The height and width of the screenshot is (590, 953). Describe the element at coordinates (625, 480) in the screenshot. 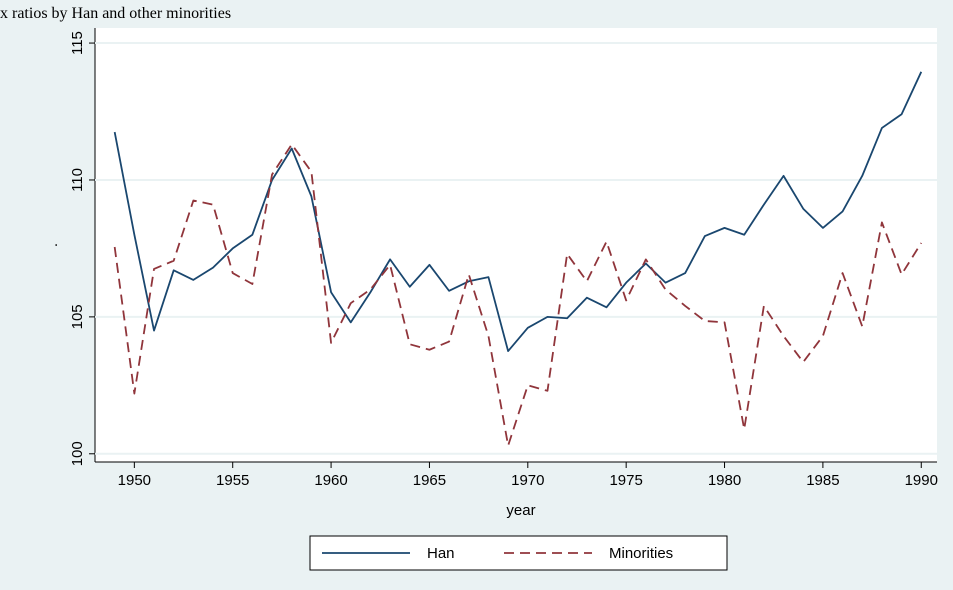

I see `x-tick-label: 1975` at that location.